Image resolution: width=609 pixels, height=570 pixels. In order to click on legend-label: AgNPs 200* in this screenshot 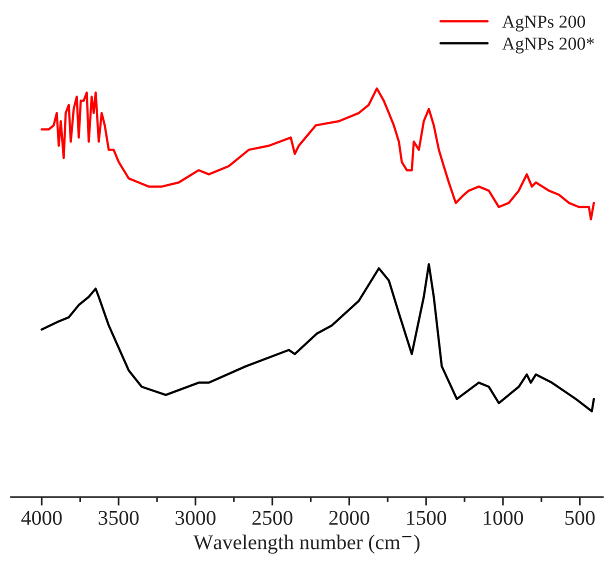, I will do `click(548, 46)`.